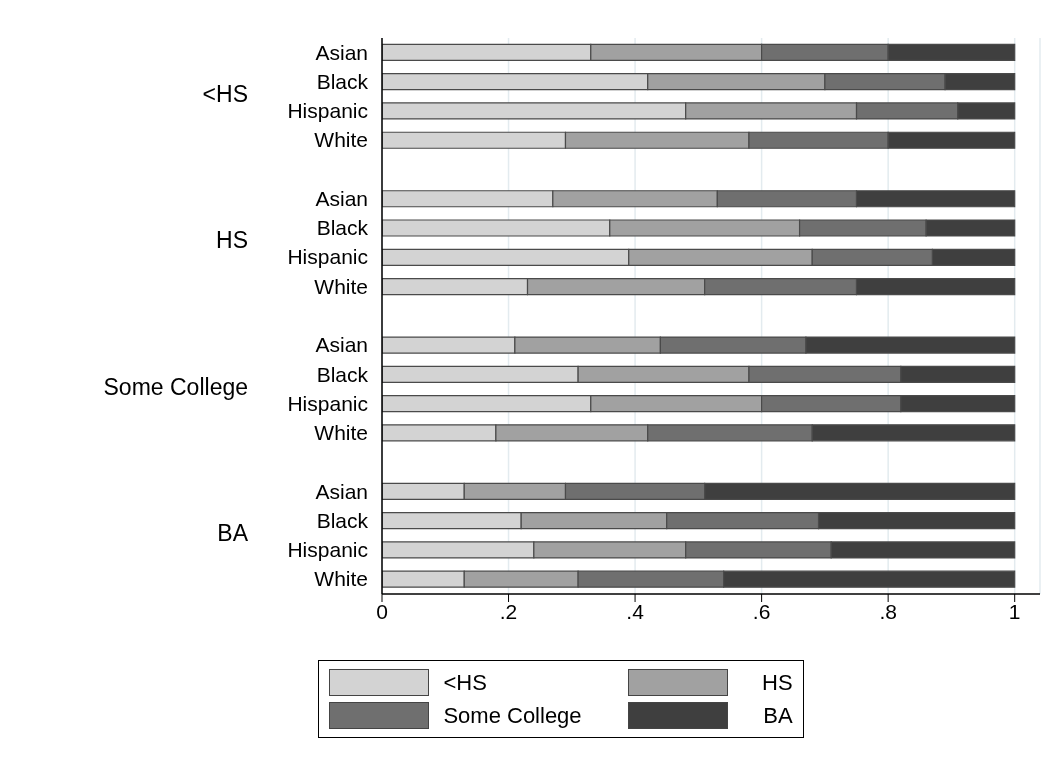 This screenshot has width=1054, height=772. What do you see at coordinates (512, 715) in the screenshot?
I see `legend-label: Some College` at bounding box center [512, 715].